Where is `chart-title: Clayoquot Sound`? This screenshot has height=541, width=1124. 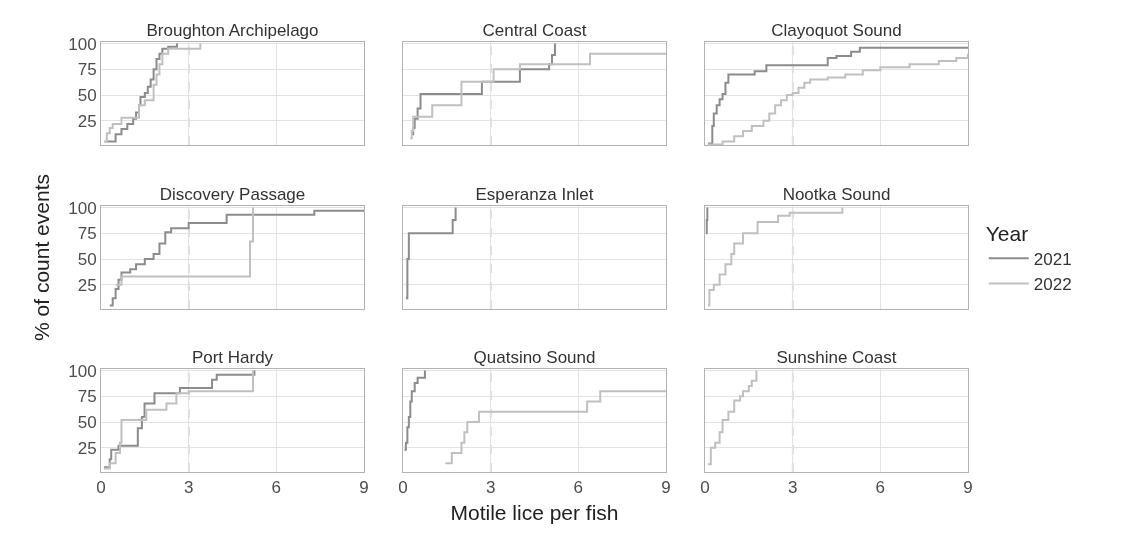
chart-title: Clayoquot Sound is located at coordinates (836, 30).